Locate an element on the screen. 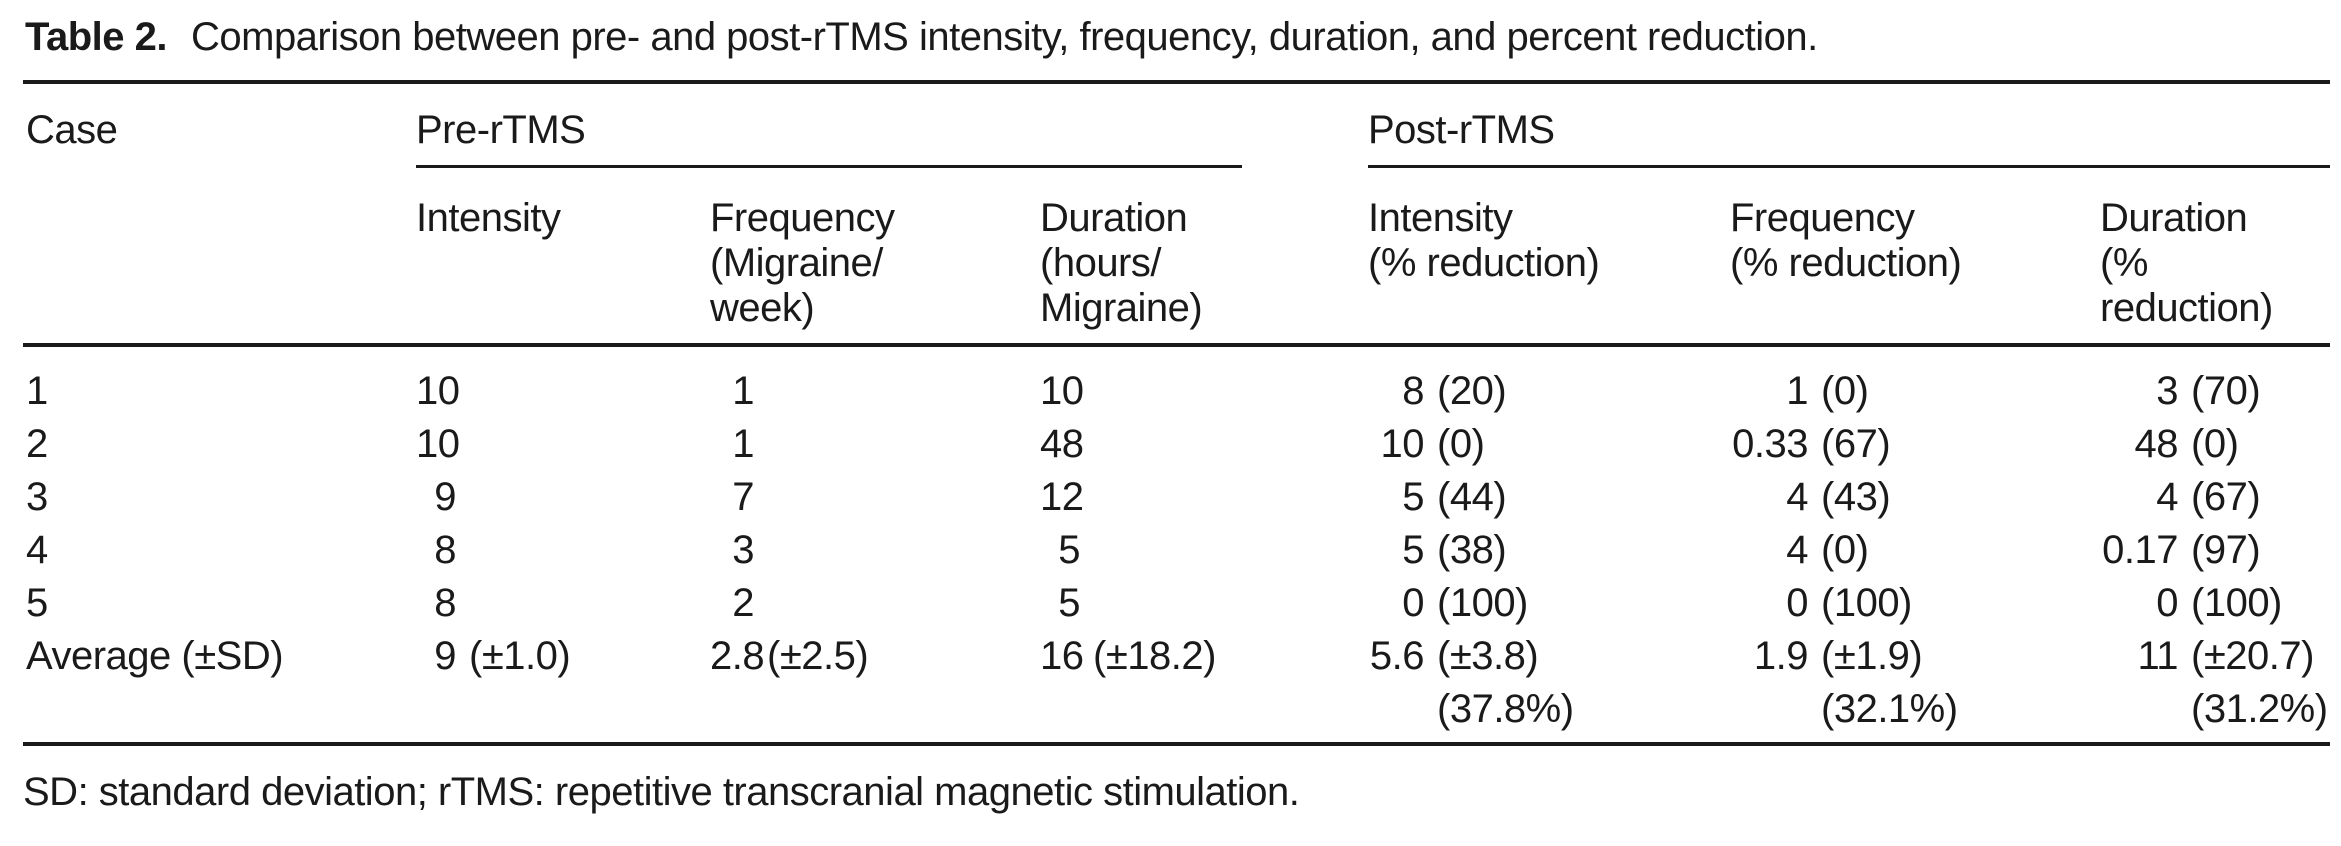 This screenshot has width=2341, height=846. table-number-label: Table 2. is located at coordinates (96, 37).